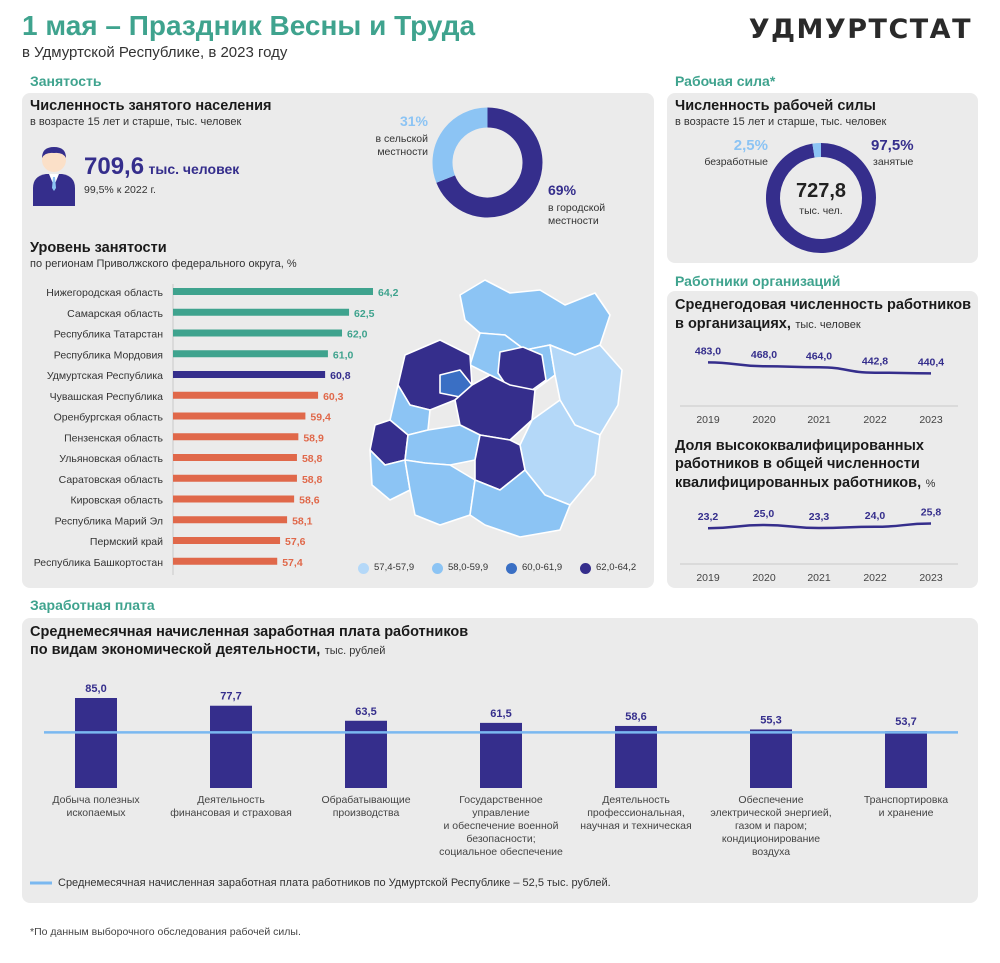  What do you see at coordinates (905, 722) in the screenshot?
I see `bar-value-label: 53,7` at bounding box center [905, 722].